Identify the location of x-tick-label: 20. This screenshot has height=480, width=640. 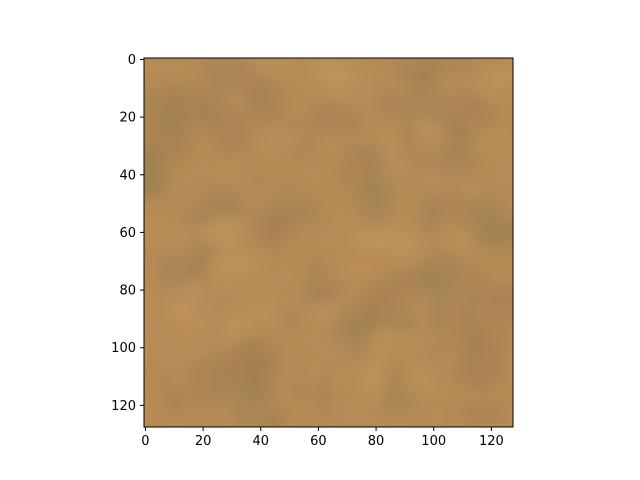
(203, 441).